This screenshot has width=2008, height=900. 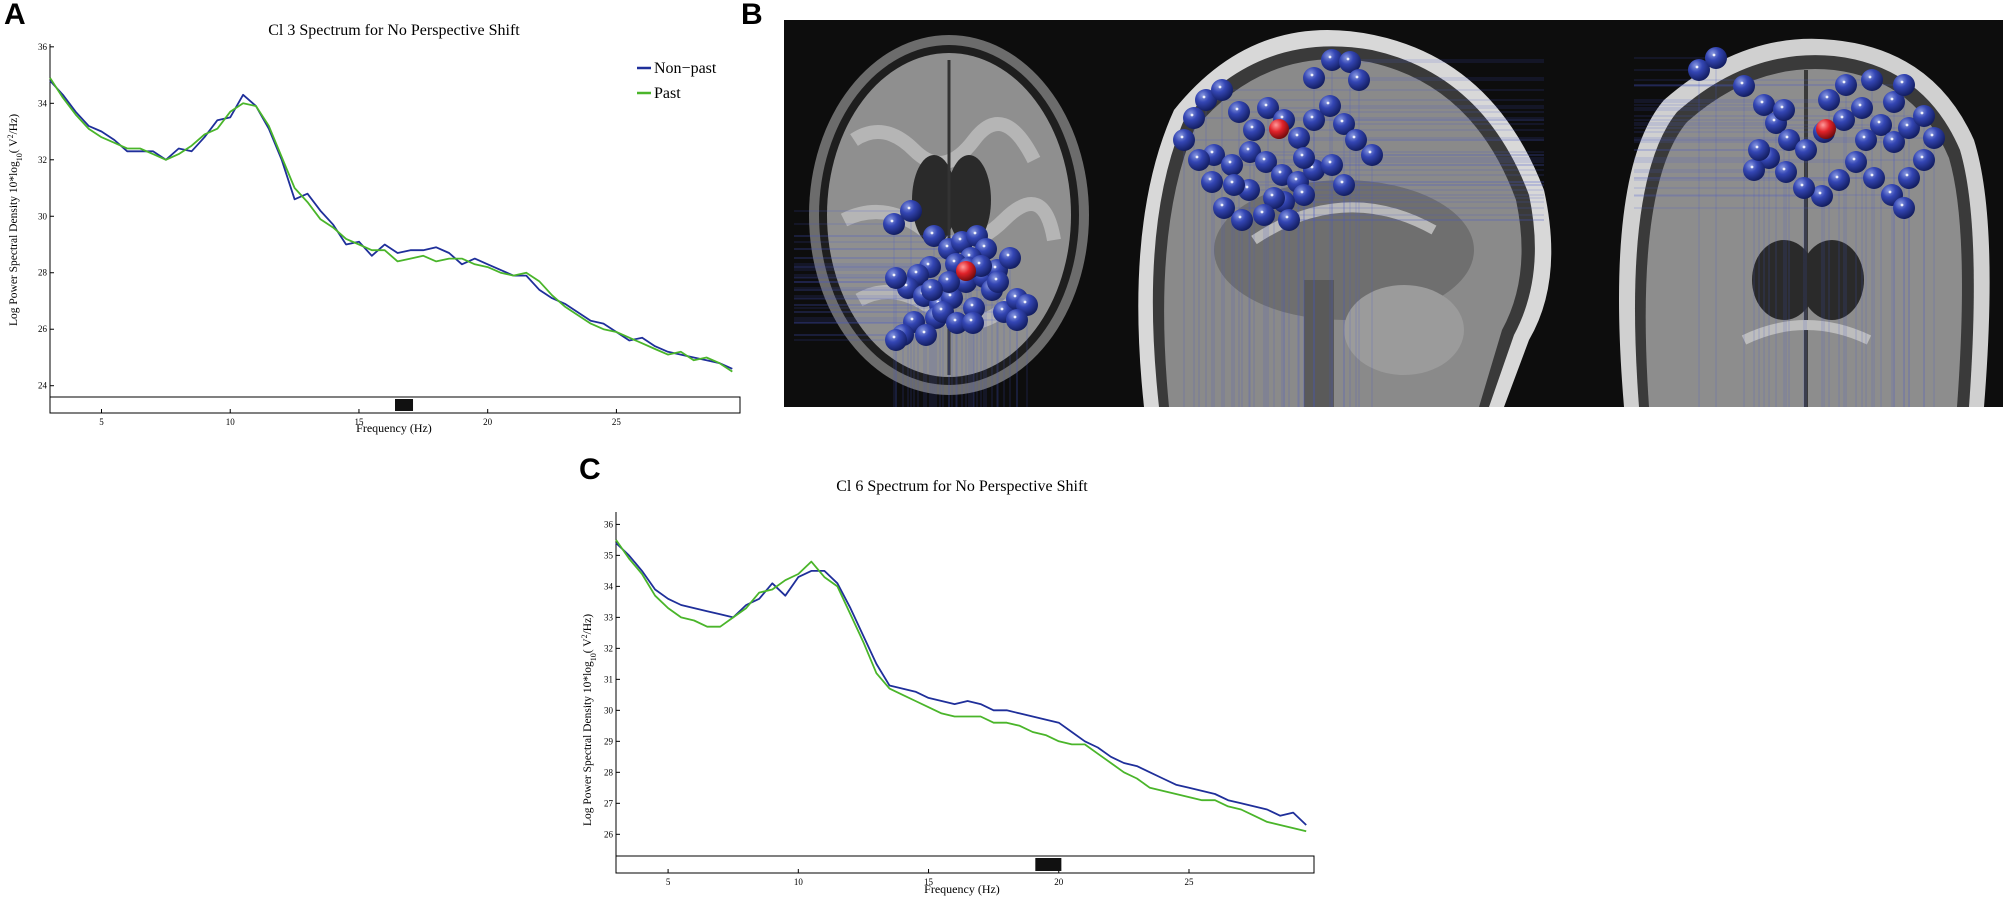 What do you see at coordinates (667, 93) in the screenshot?
I see `legend-label-past: Past` at bounding box center [667, 93].